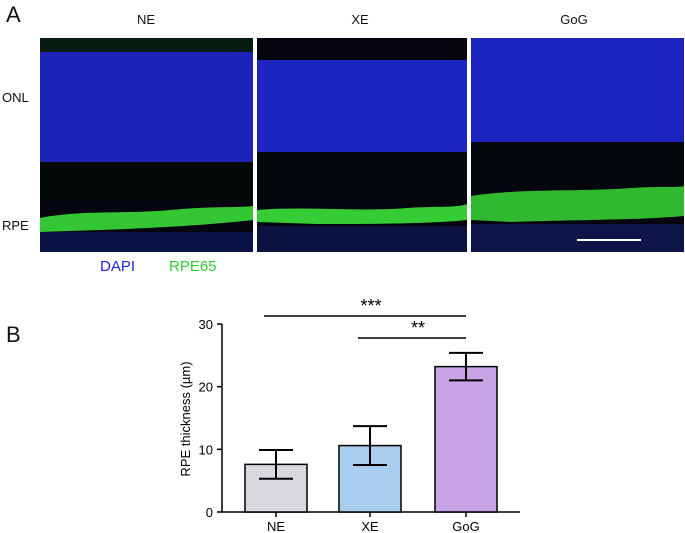 The height and width of the screenshot is (533, 685). I want to click on x-tick-label-gog: GoG, so click(465, 526).